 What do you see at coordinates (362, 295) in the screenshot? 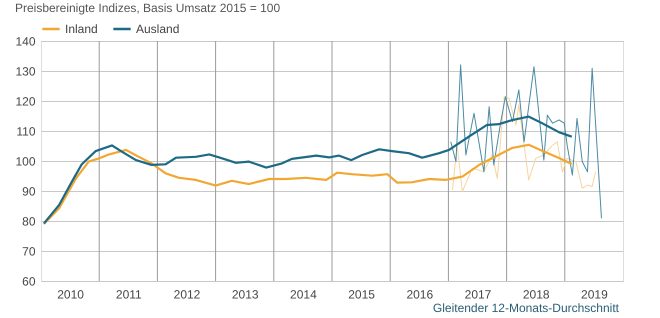
I see `x-tick-label: 2015` at bounding box center [362, 295].